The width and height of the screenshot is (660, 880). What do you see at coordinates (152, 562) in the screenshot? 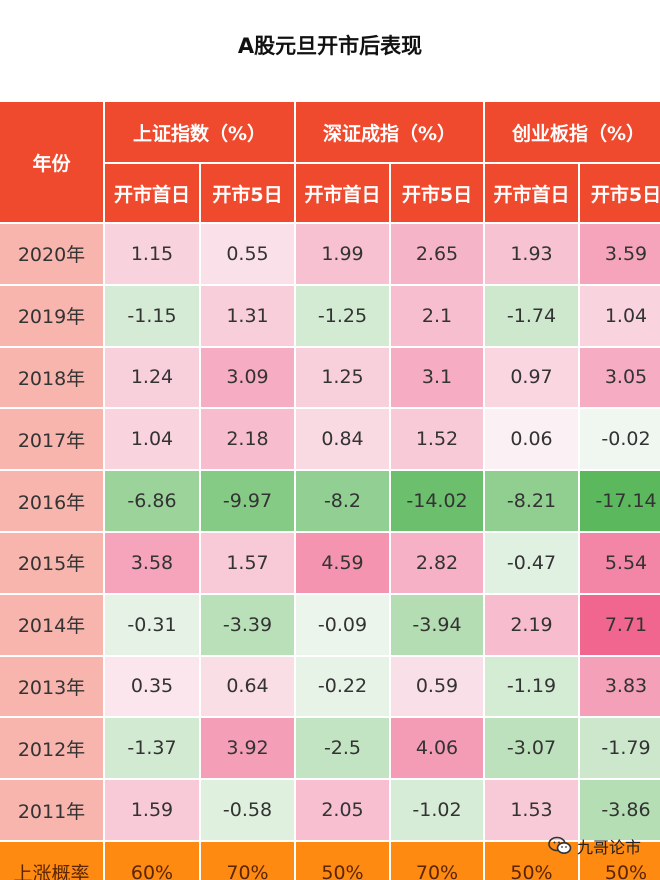
I see `value-cell: 3.58` at bounding box center [152, 562].